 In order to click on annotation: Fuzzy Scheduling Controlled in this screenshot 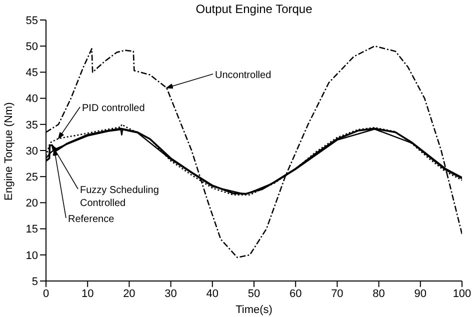, I will do `click(119, 197)`.